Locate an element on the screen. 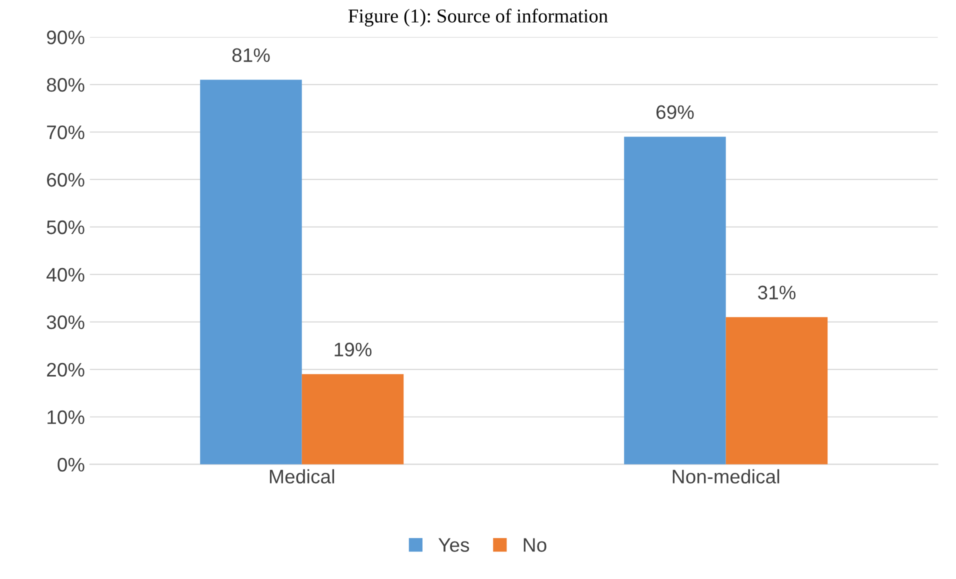 Image resolution: width=956 pixels, height=579 pixels. y-tick-label: 10% is located at coordinates (66, 417).